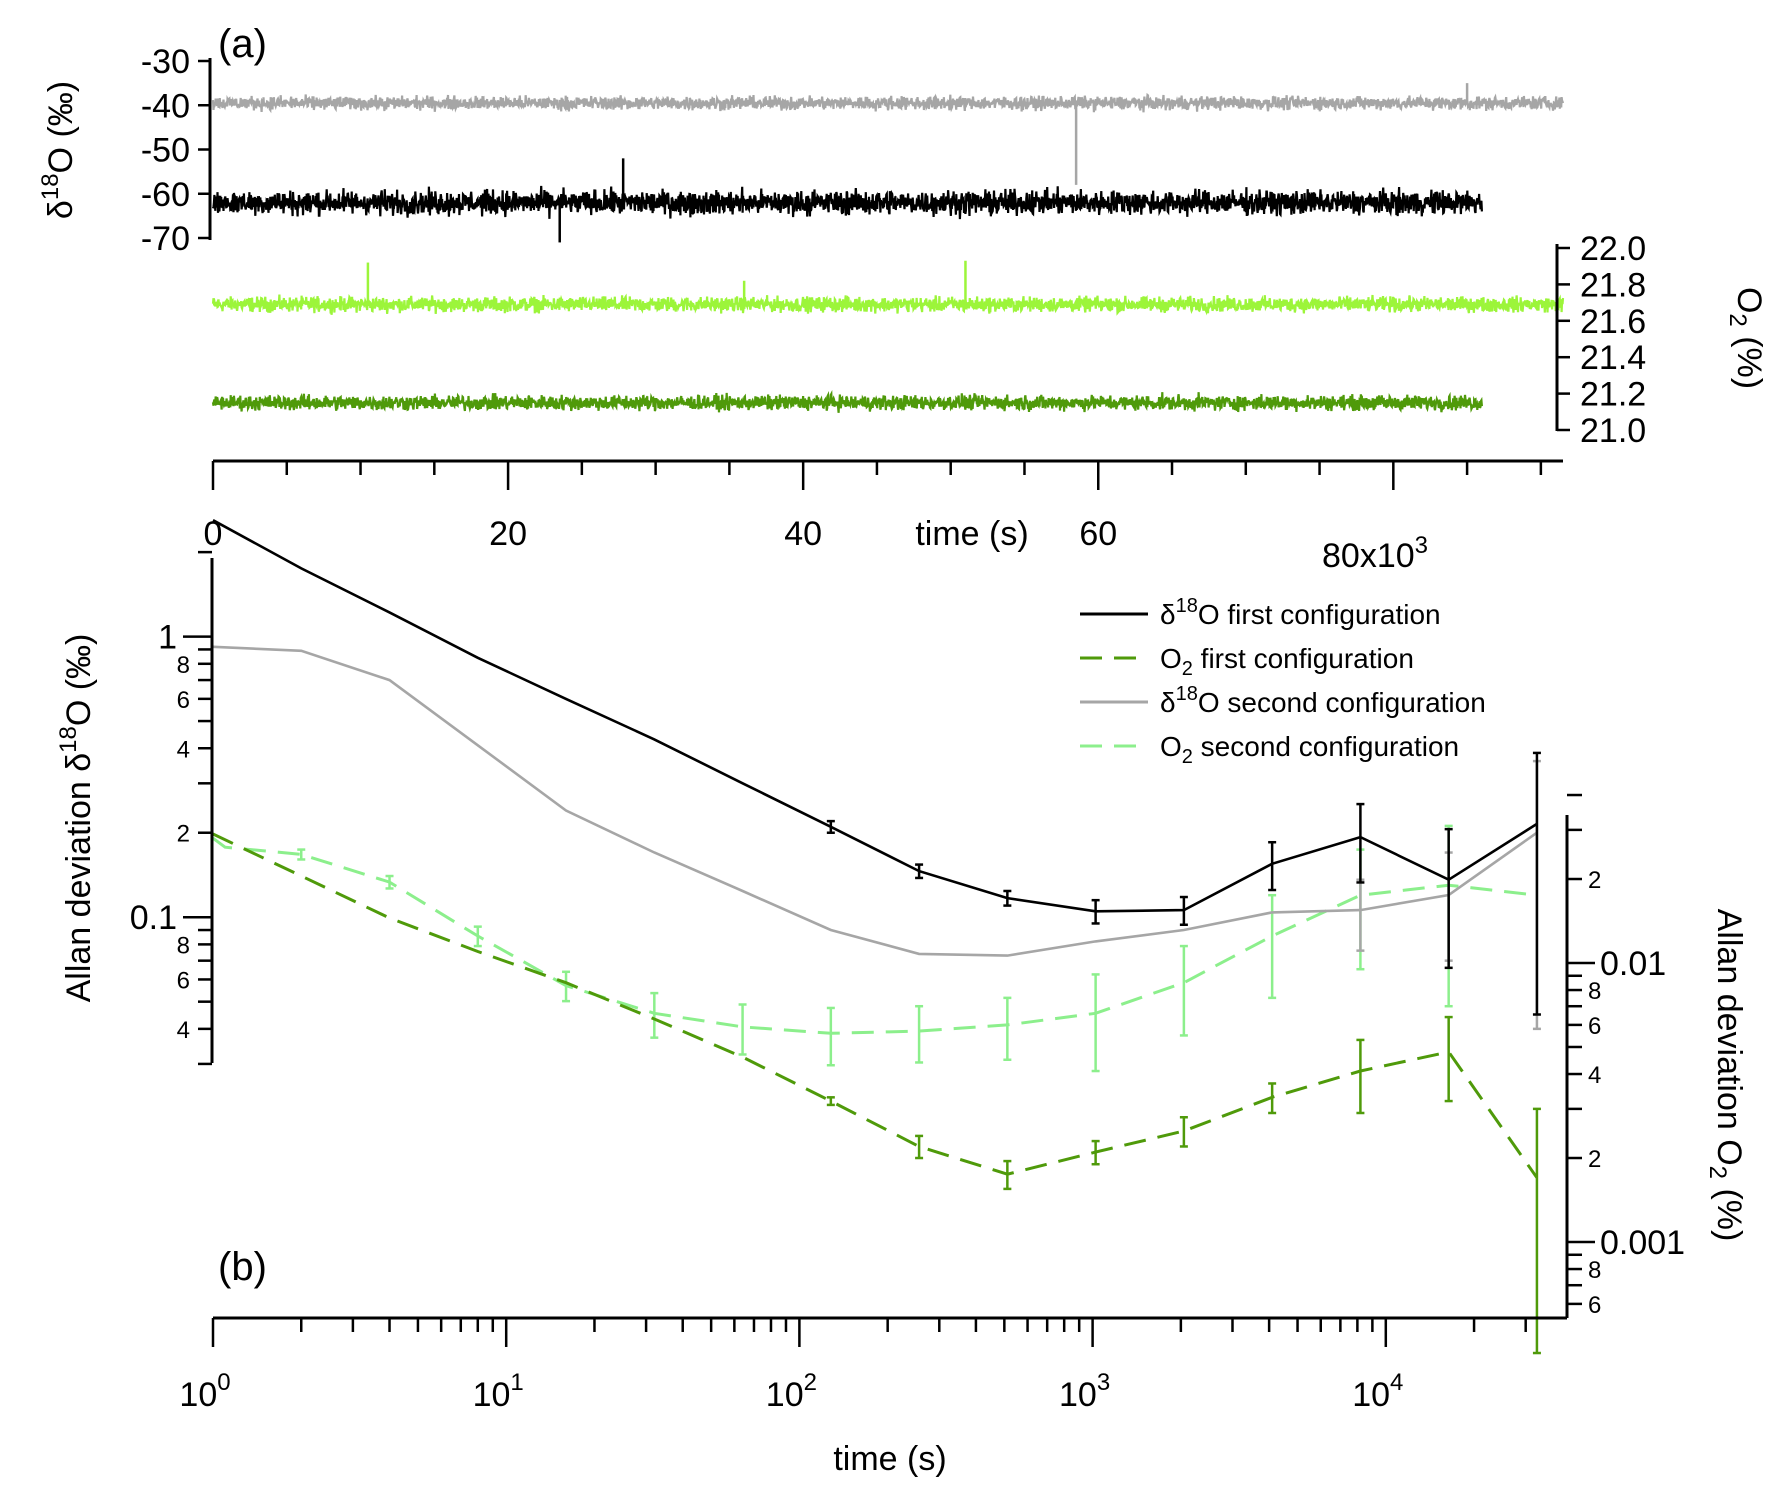 This screenshot has width=1773, height=1497. Describe the element at coordinates (58, 150) in the screenshot. I see `panel-a-y-left-title: δ18O (‰)` at that location.